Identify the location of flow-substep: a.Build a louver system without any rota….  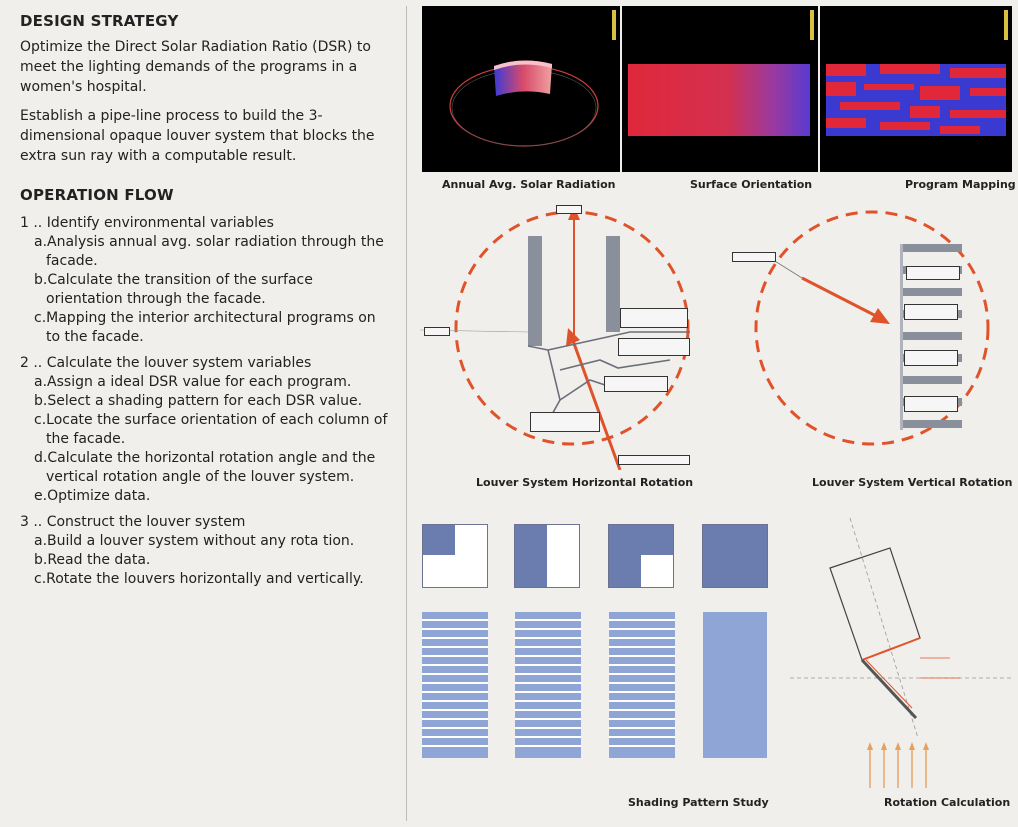
(194, 541).